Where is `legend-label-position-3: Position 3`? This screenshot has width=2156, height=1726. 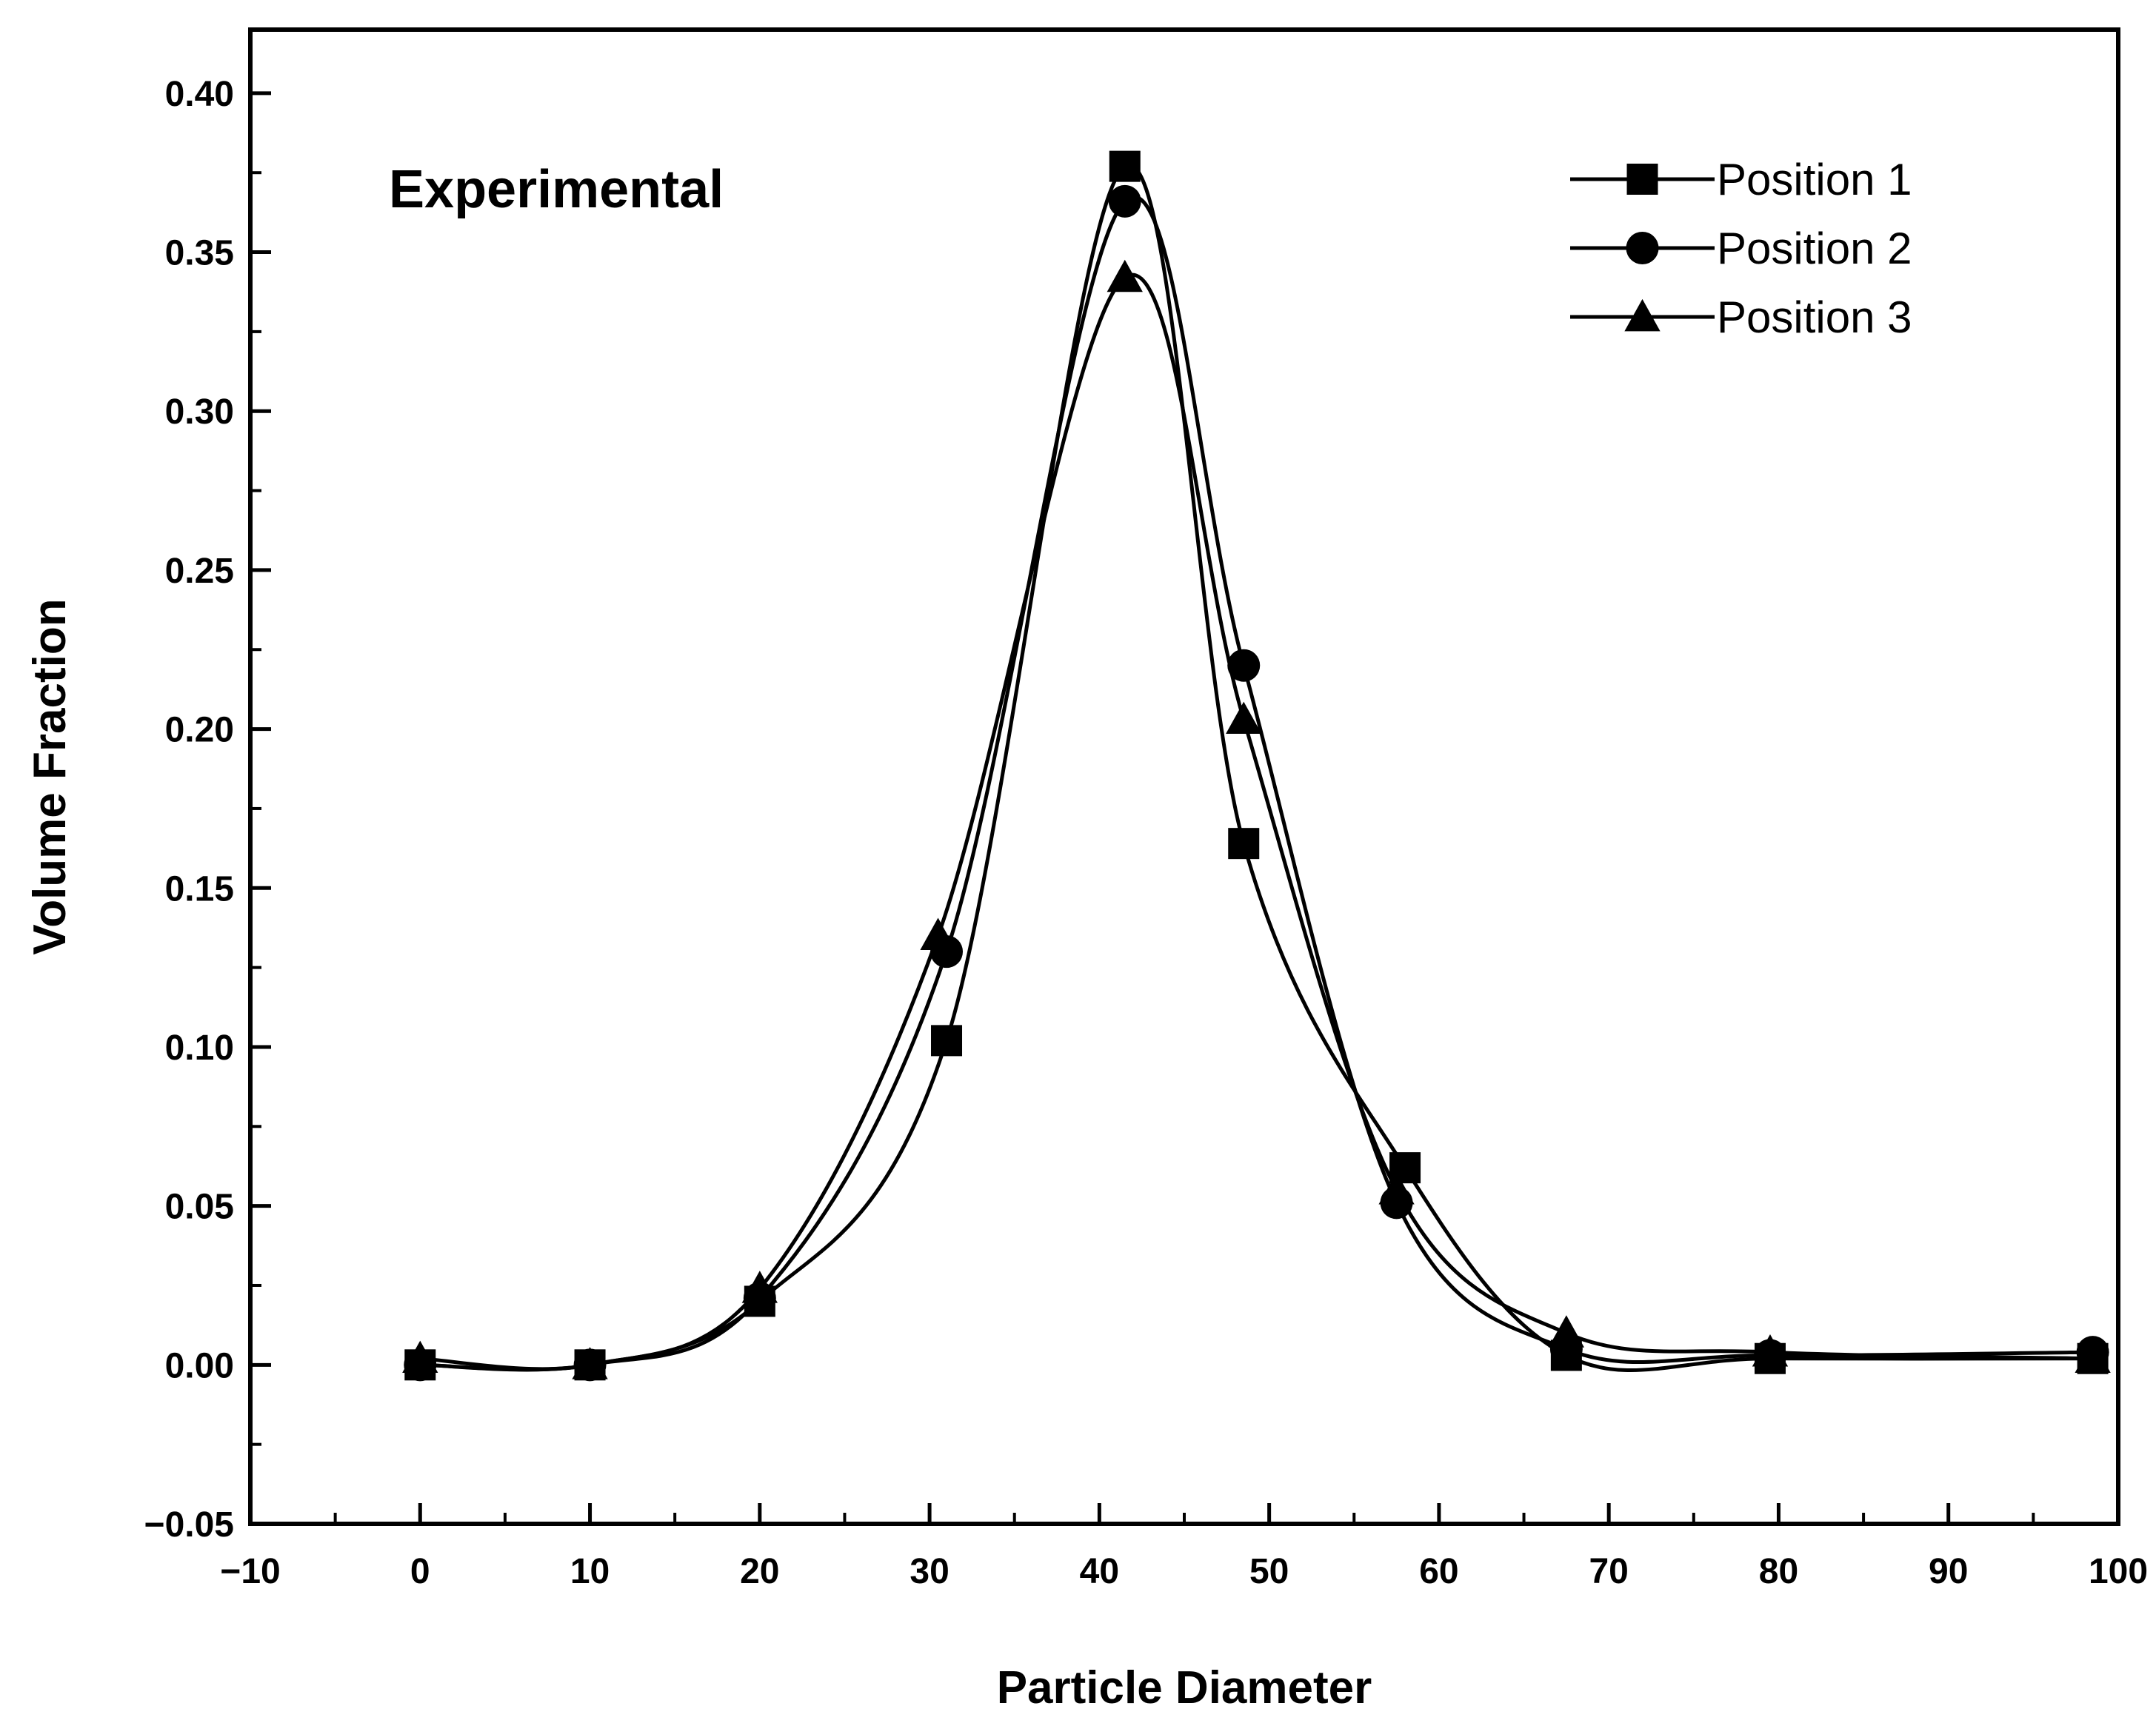 legend-label-position-3: Position 3 is located at coordinates (1814, 317).